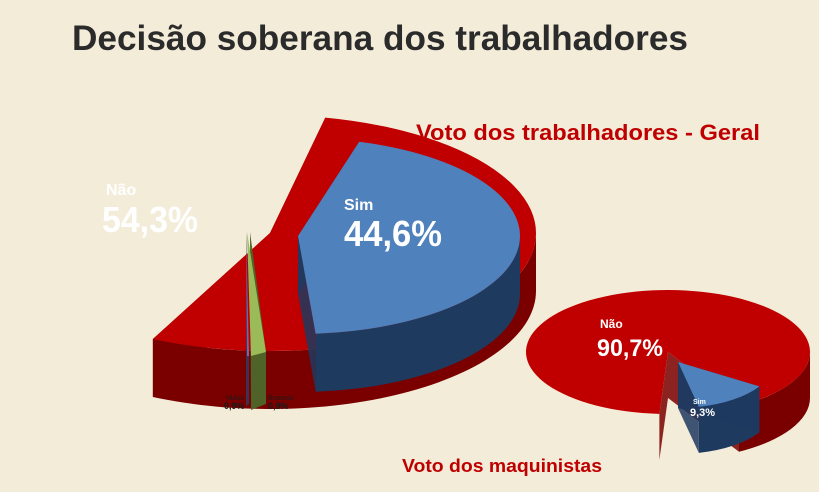  Describe the element at coordinates (588, 132) in the screenshot. I see `chart-title-geral: Voto dos trabalhadores - Geral` at that location.